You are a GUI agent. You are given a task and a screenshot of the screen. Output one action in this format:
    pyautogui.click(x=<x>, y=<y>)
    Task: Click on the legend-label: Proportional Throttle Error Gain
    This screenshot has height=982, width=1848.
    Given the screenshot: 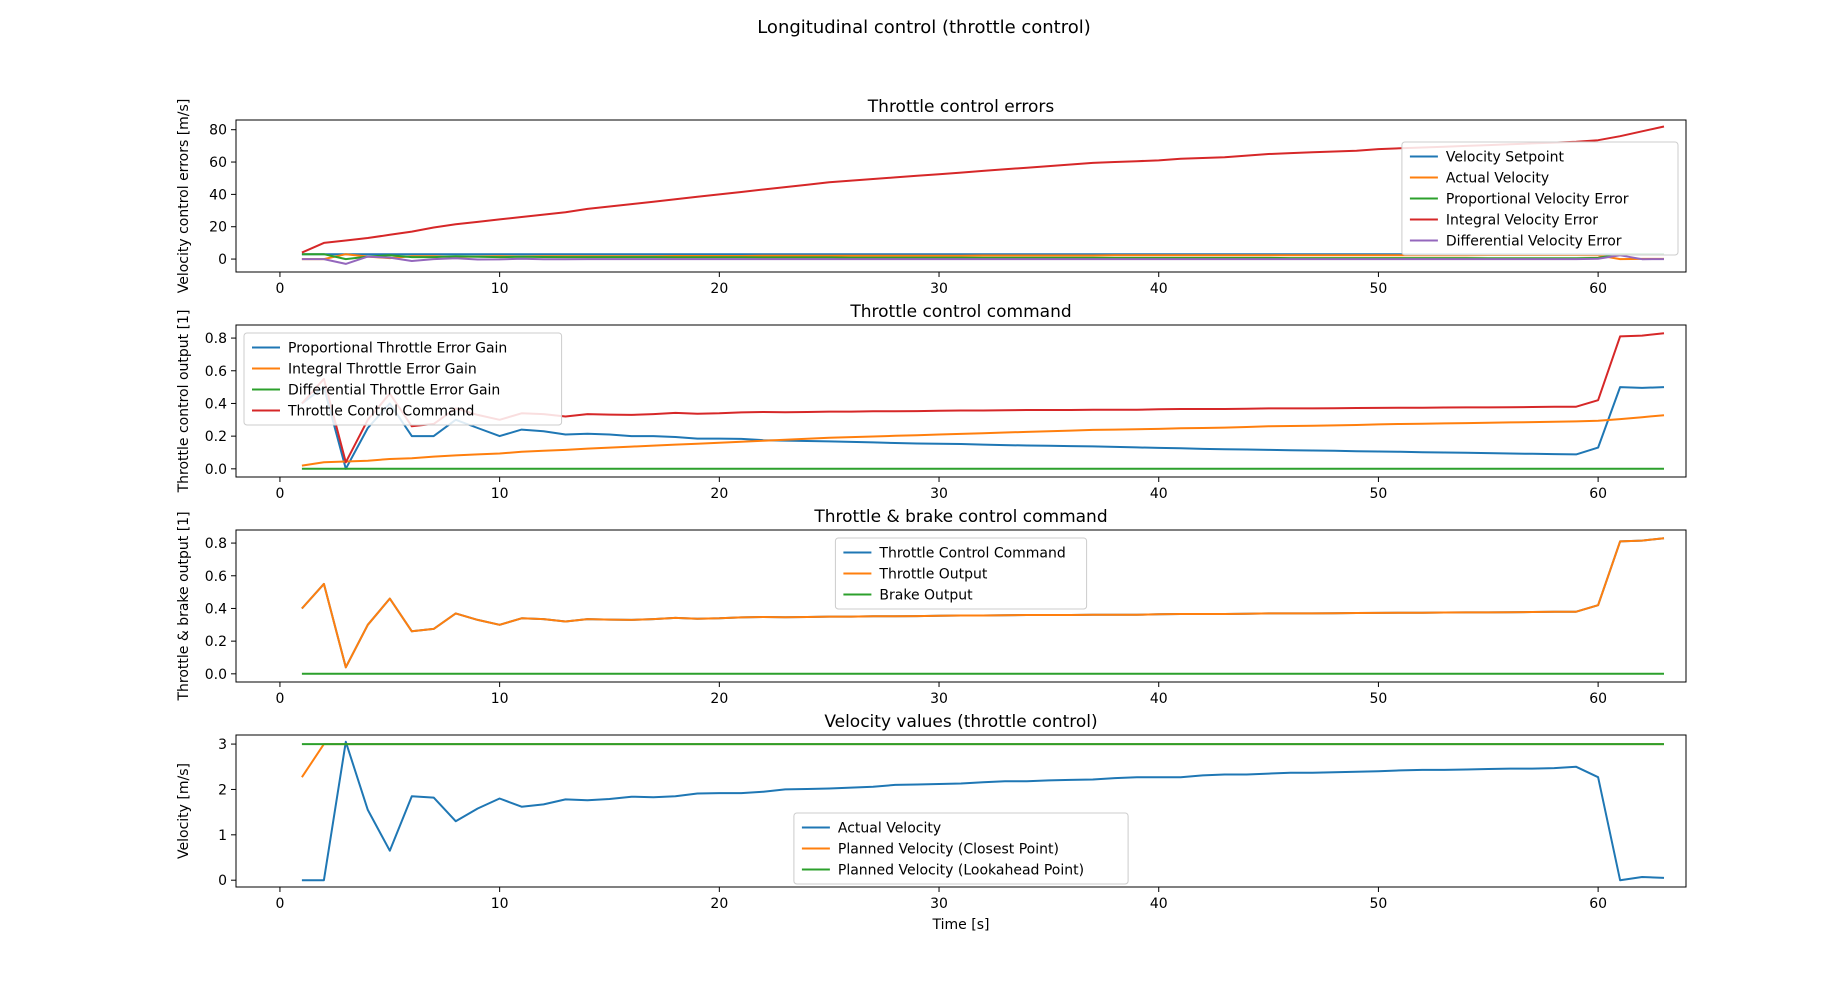 What is the action you would take?
    pyautogui.click(x=397, y=349)
    